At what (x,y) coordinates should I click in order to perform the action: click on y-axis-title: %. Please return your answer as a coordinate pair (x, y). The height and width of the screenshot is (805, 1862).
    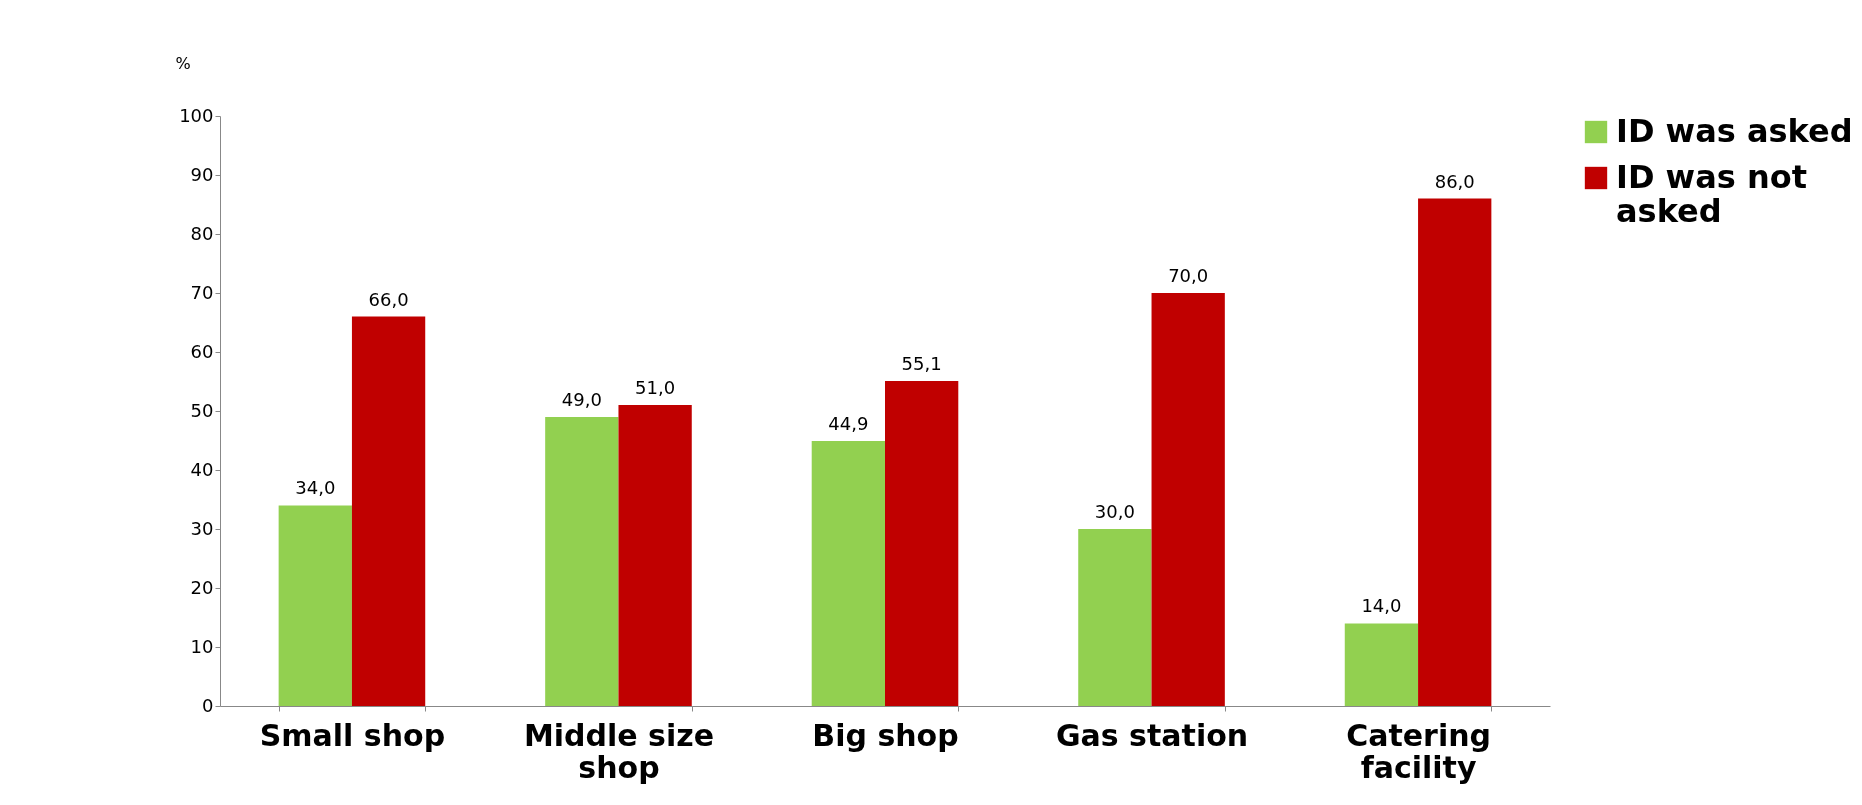
    Looking at the image, I should click on (183, 63).